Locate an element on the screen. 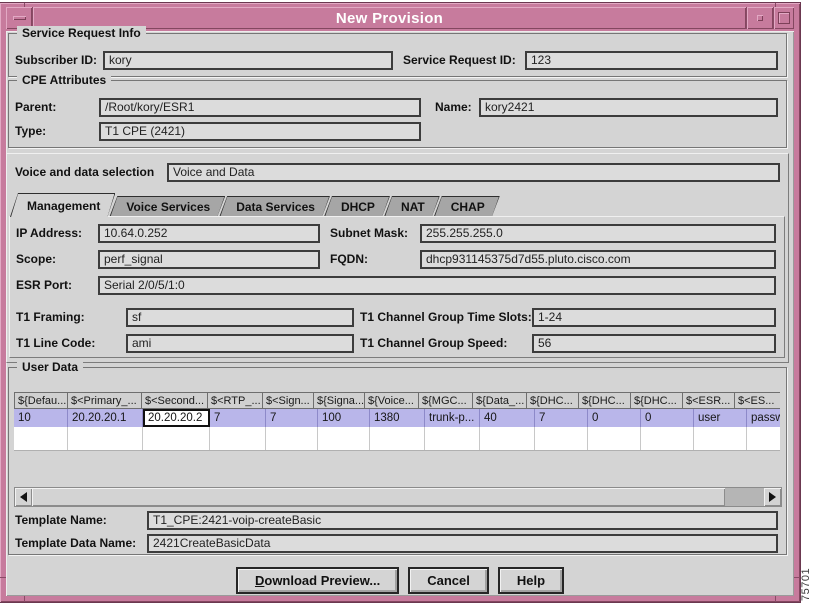 The image size is (815, 610). voice-data-selection-input is located at coordinates (473, 172).